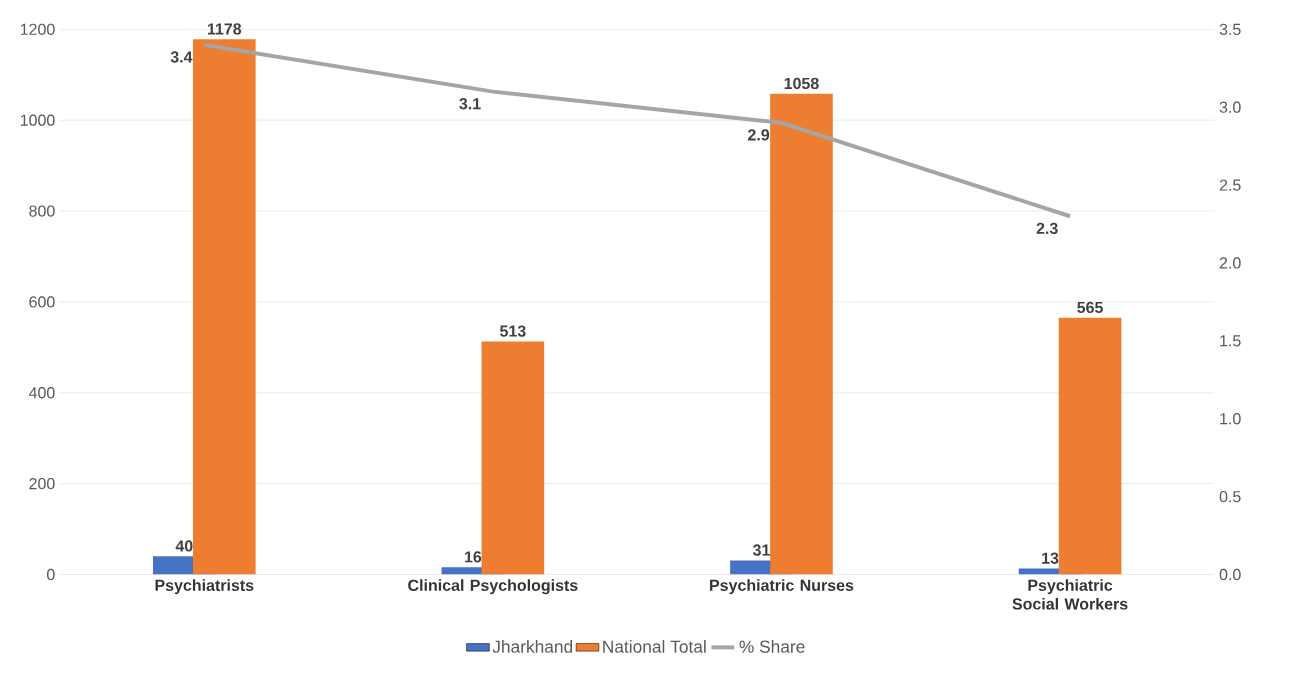 This screenshot has width=1293, height=688. What do you see at coordinates (493, 587) in the screenshot?
I see `x-tick-label: Clinical Psychologists` at bounding box center [493, 587].